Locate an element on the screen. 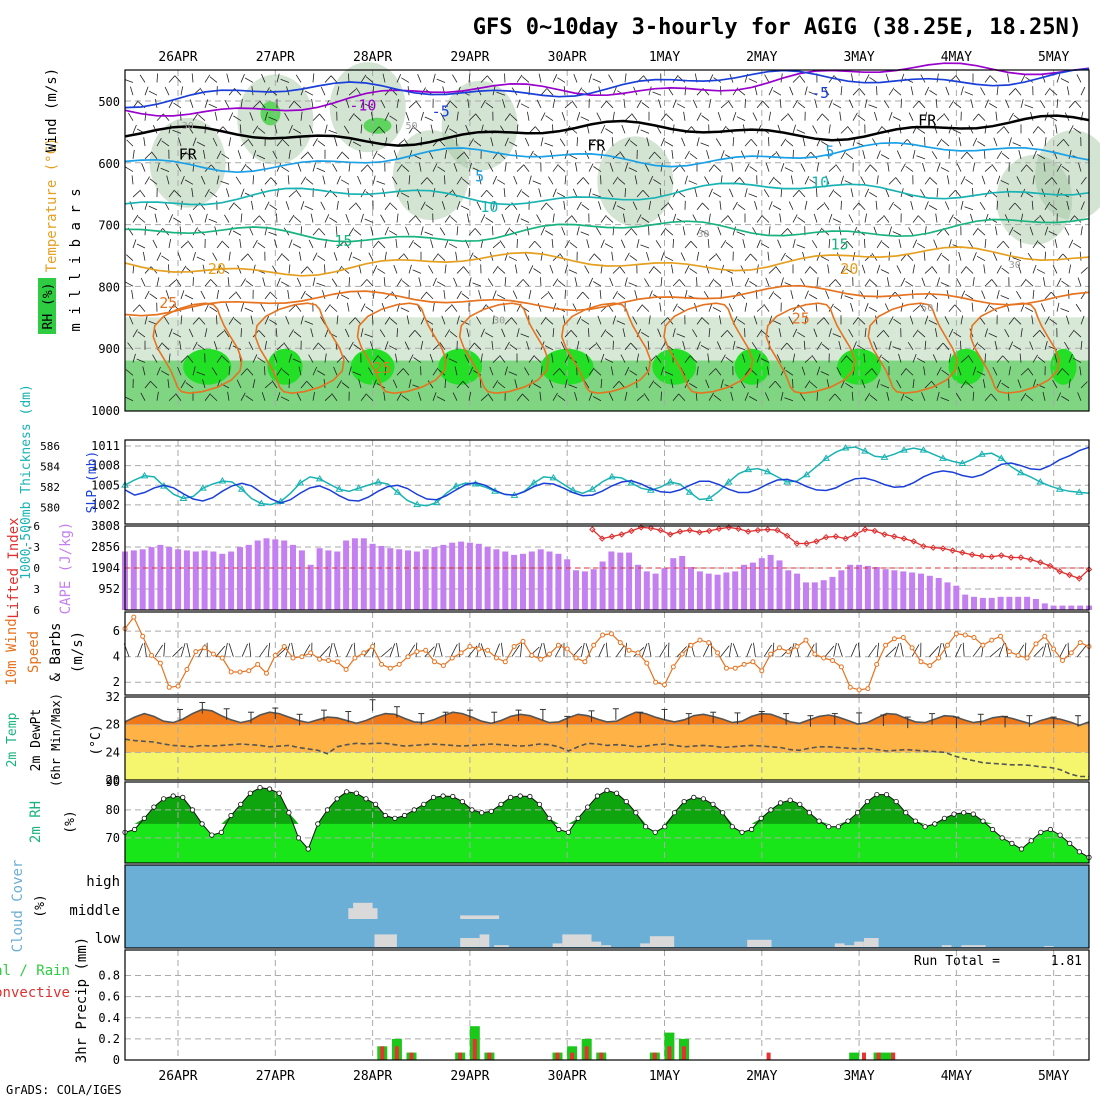  li-tick--6: -6 is located at coordinates (33, 526).